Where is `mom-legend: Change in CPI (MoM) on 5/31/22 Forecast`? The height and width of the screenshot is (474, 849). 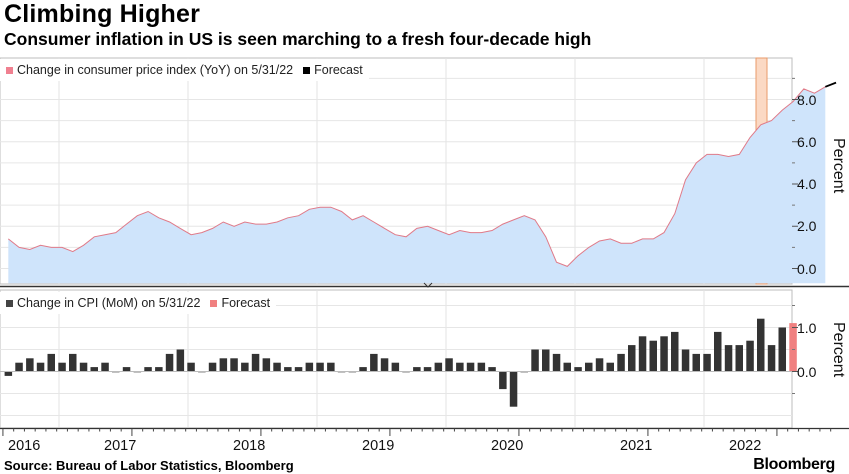 mom-legend: Change in CPI (MoM) on 5/31/22 Forecast is located at coordinates (138, 303).